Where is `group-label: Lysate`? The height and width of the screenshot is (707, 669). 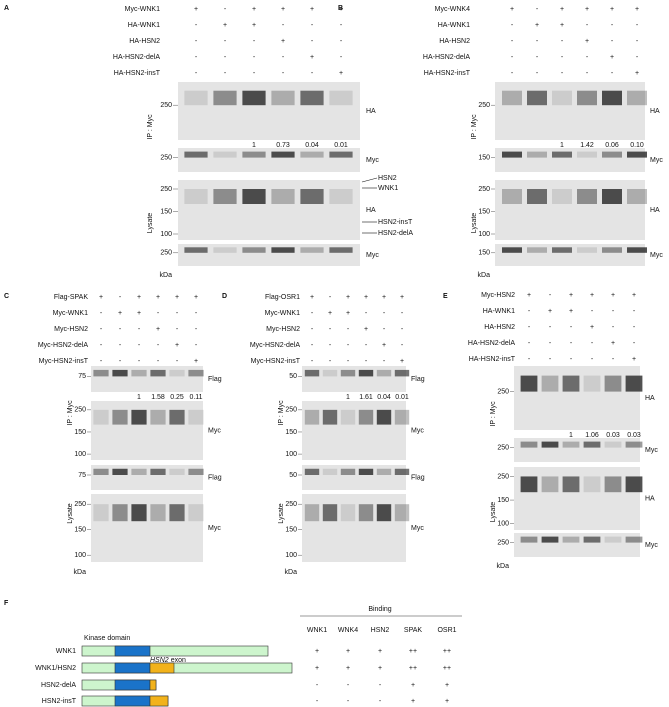 group-label: Lysate is located at coordinates (150, 223).